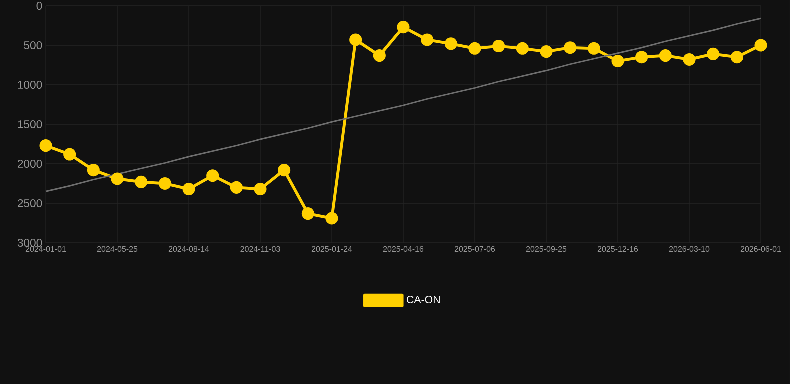  I want to click on x-tick-label: 2024-11-03, so click(260, 249).